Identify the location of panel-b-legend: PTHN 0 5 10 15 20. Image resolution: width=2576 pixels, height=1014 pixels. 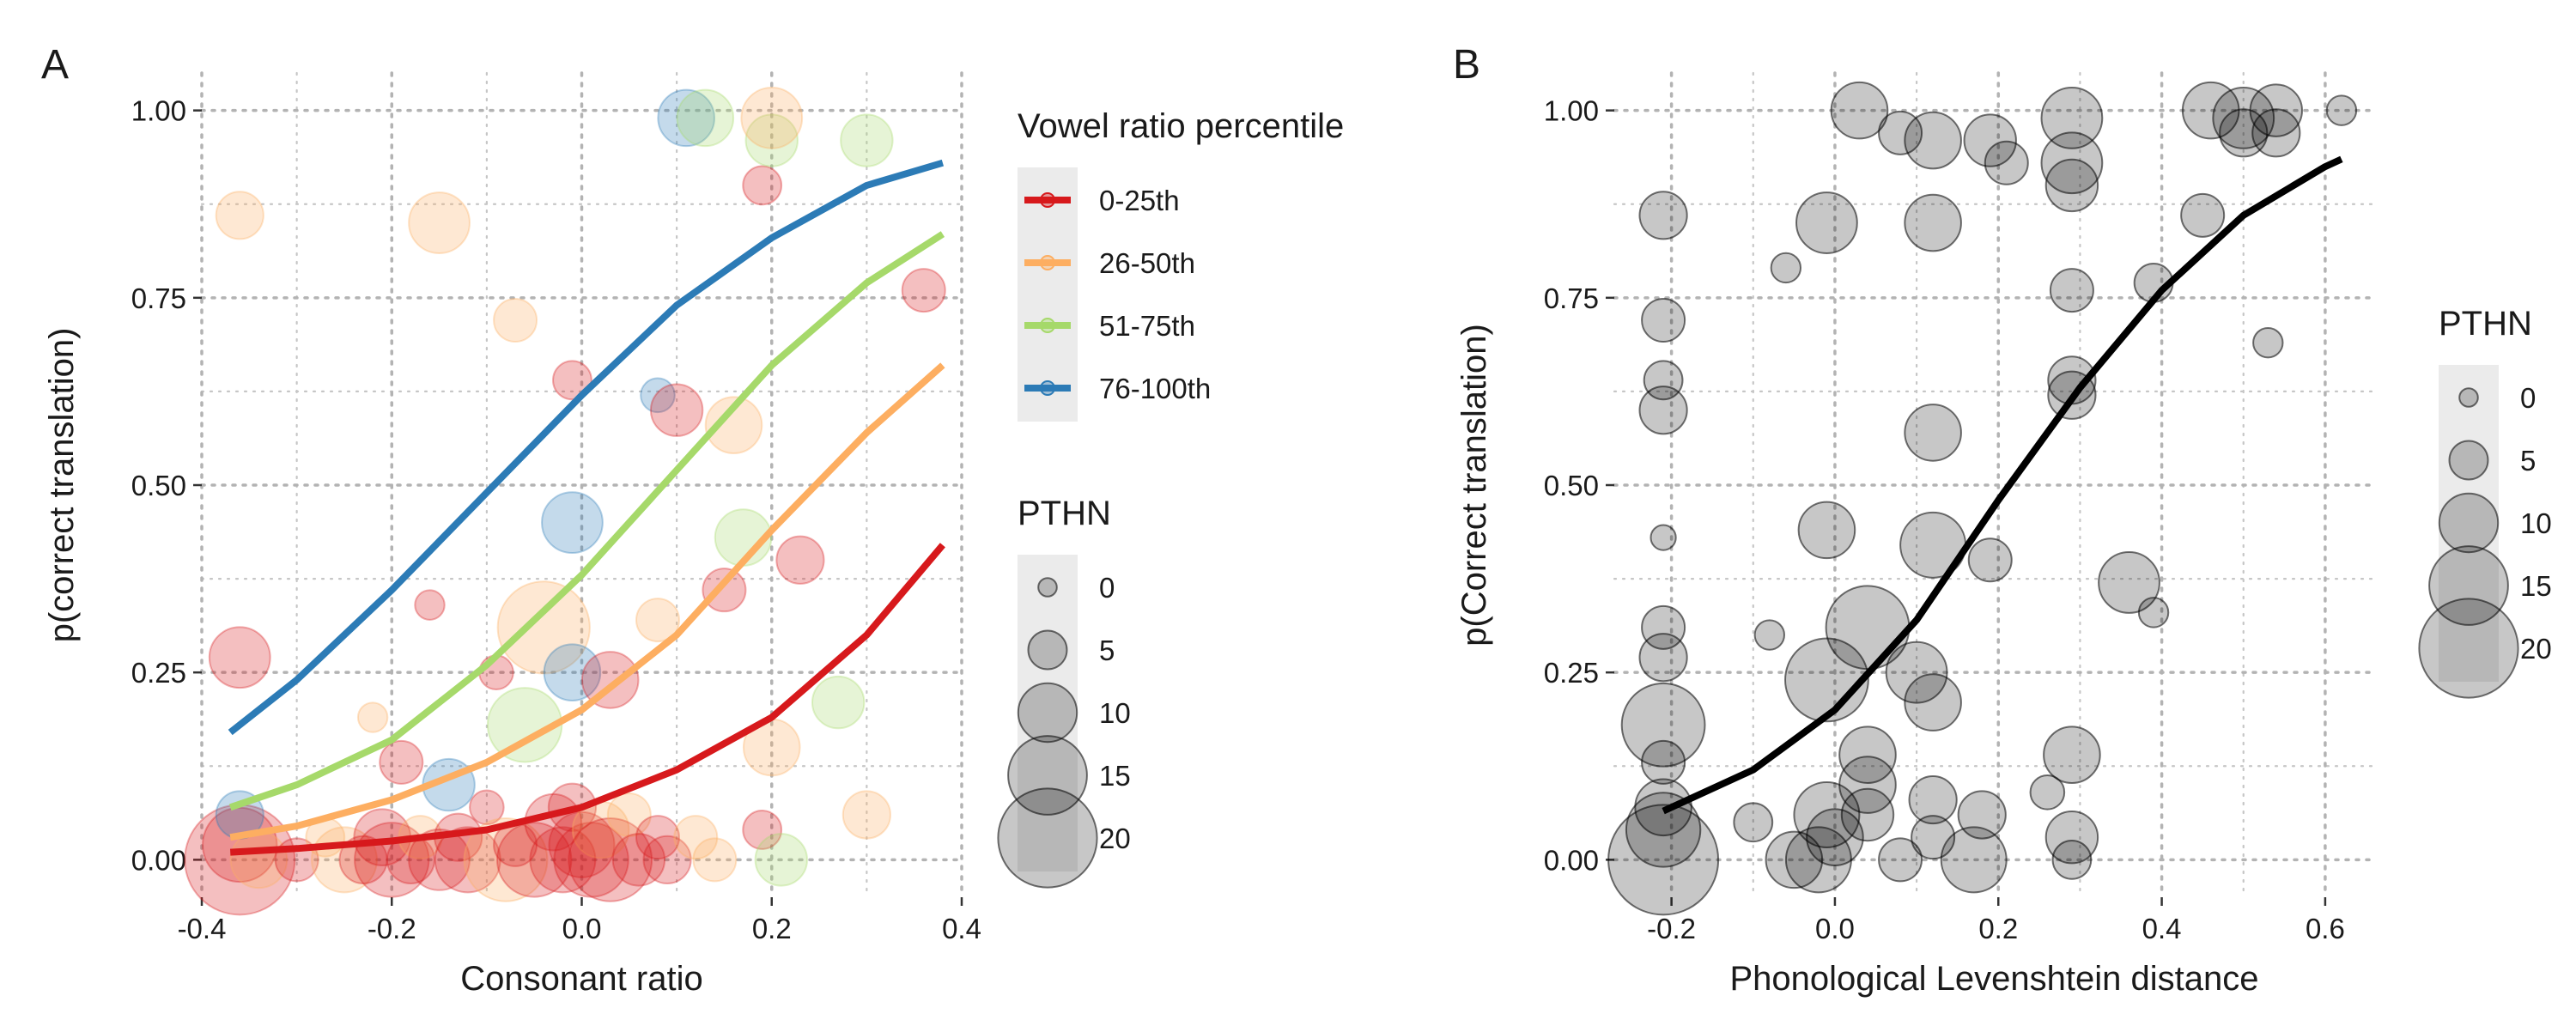
(2485, 502).